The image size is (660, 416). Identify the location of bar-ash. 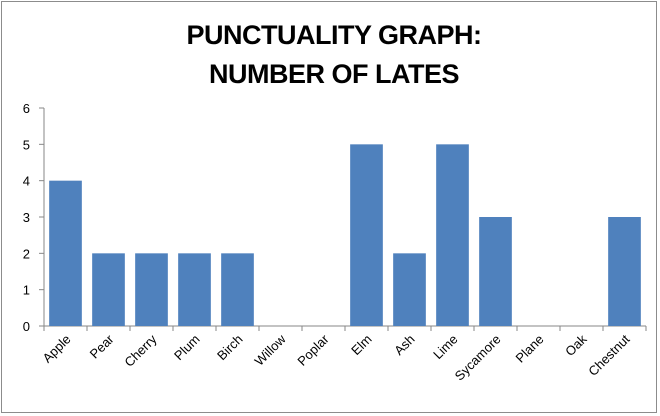
(409, 289).